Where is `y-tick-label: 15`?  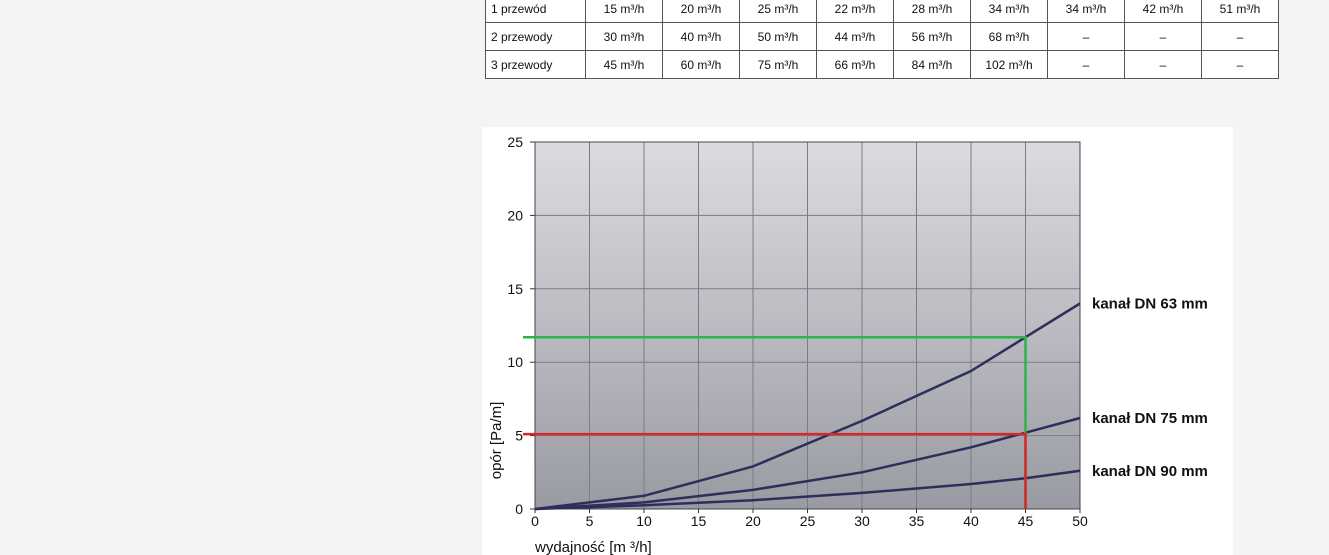 y-tick-label: 15 is located at coordinates (515, 289).